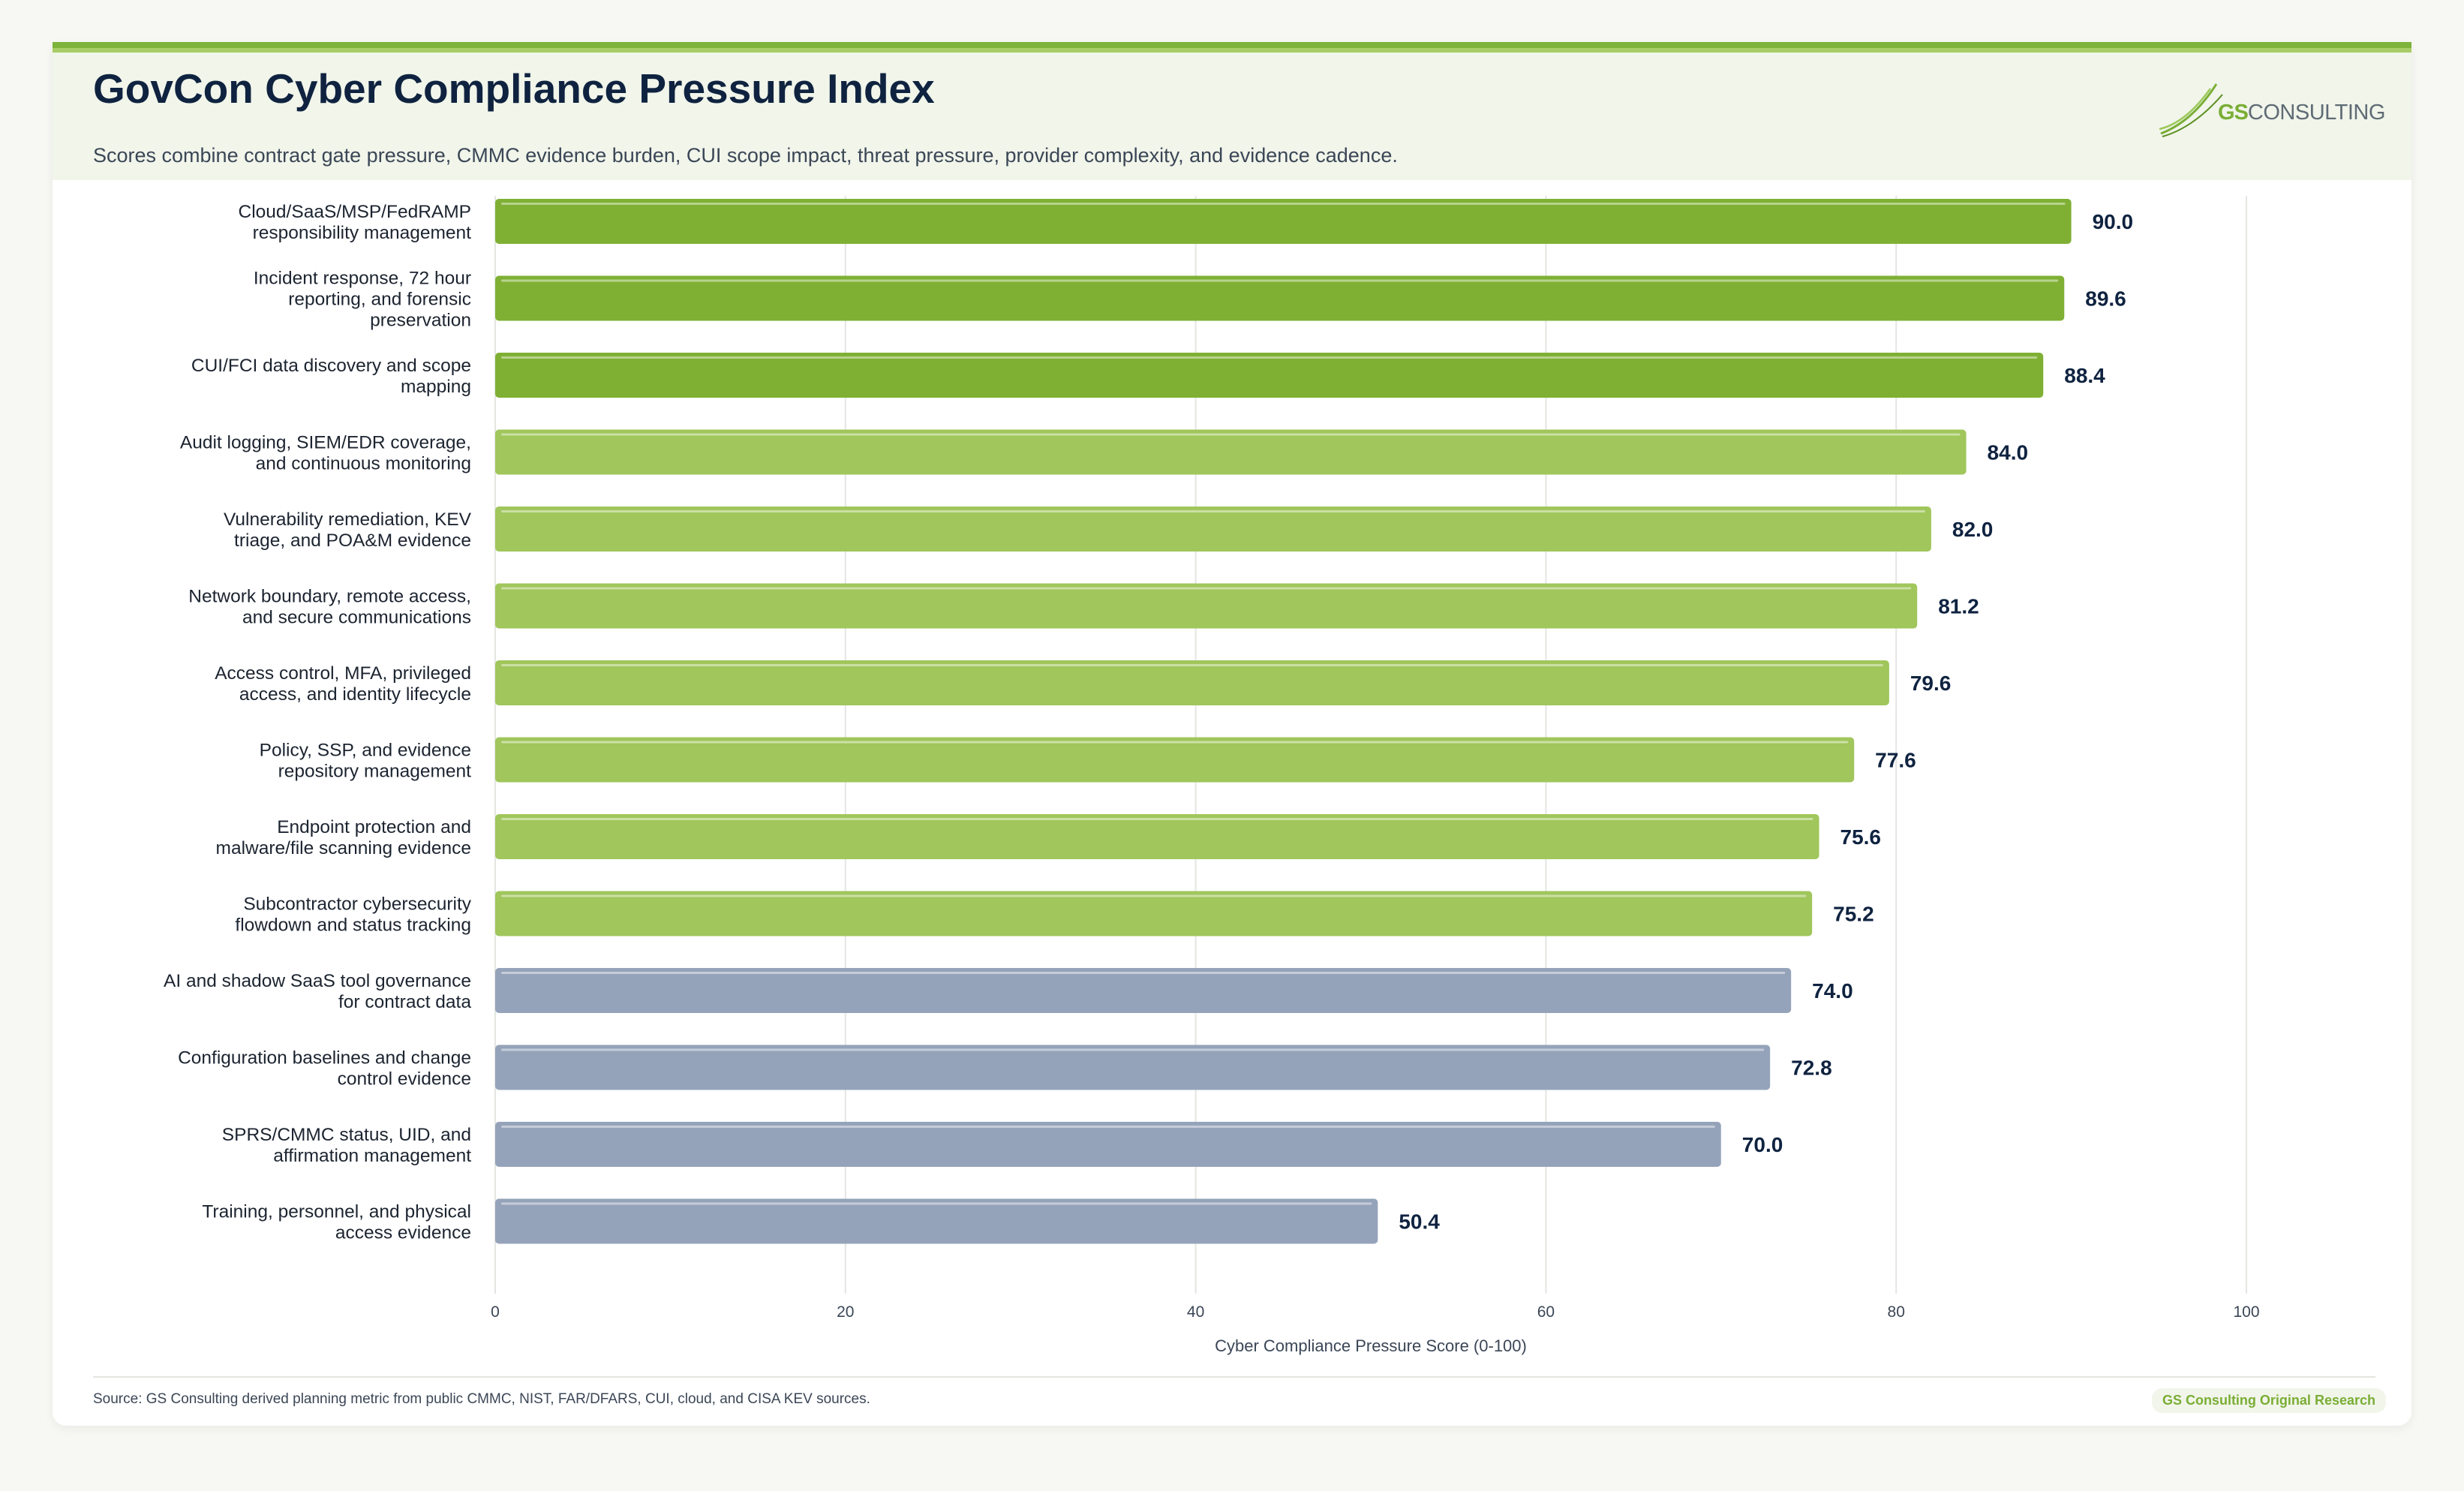  Describe the element at coordinates (1196, 1312) in the screenshot. I see `x-tick-label: 40` at that location.